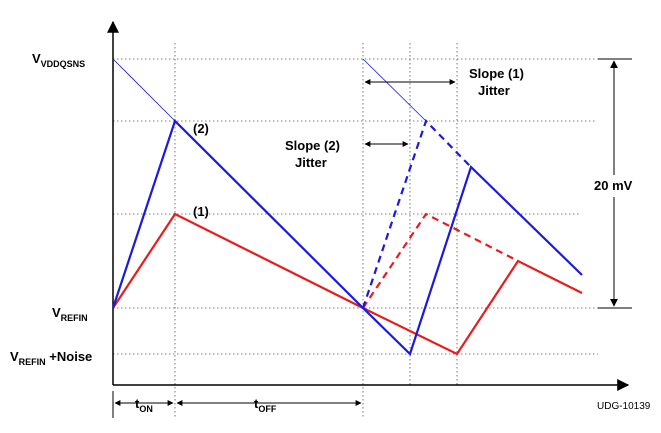 The height and width of the screenshot is (433, 661). Describe the element at coordinates (144, 90) in the screenshot. I see `slope-line-left` at that location.